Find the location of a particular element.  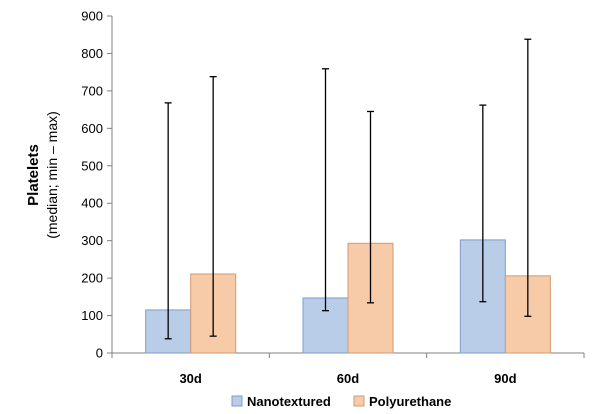

y-axis-label: Platelets is located at coordinates (33, 175).